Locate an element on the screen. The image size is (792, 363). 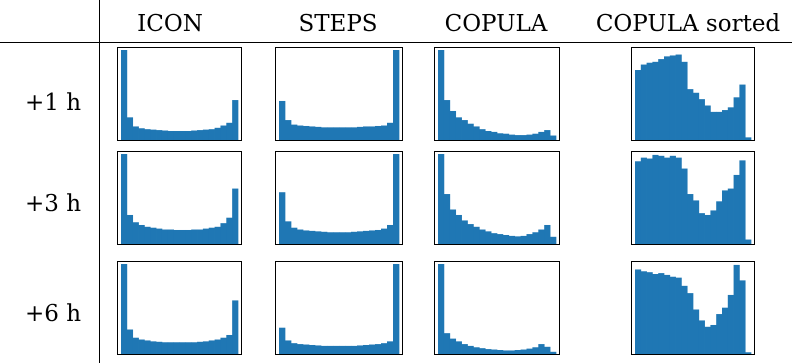
column-header-copula: COPULA is located at coordinates (496, 24).